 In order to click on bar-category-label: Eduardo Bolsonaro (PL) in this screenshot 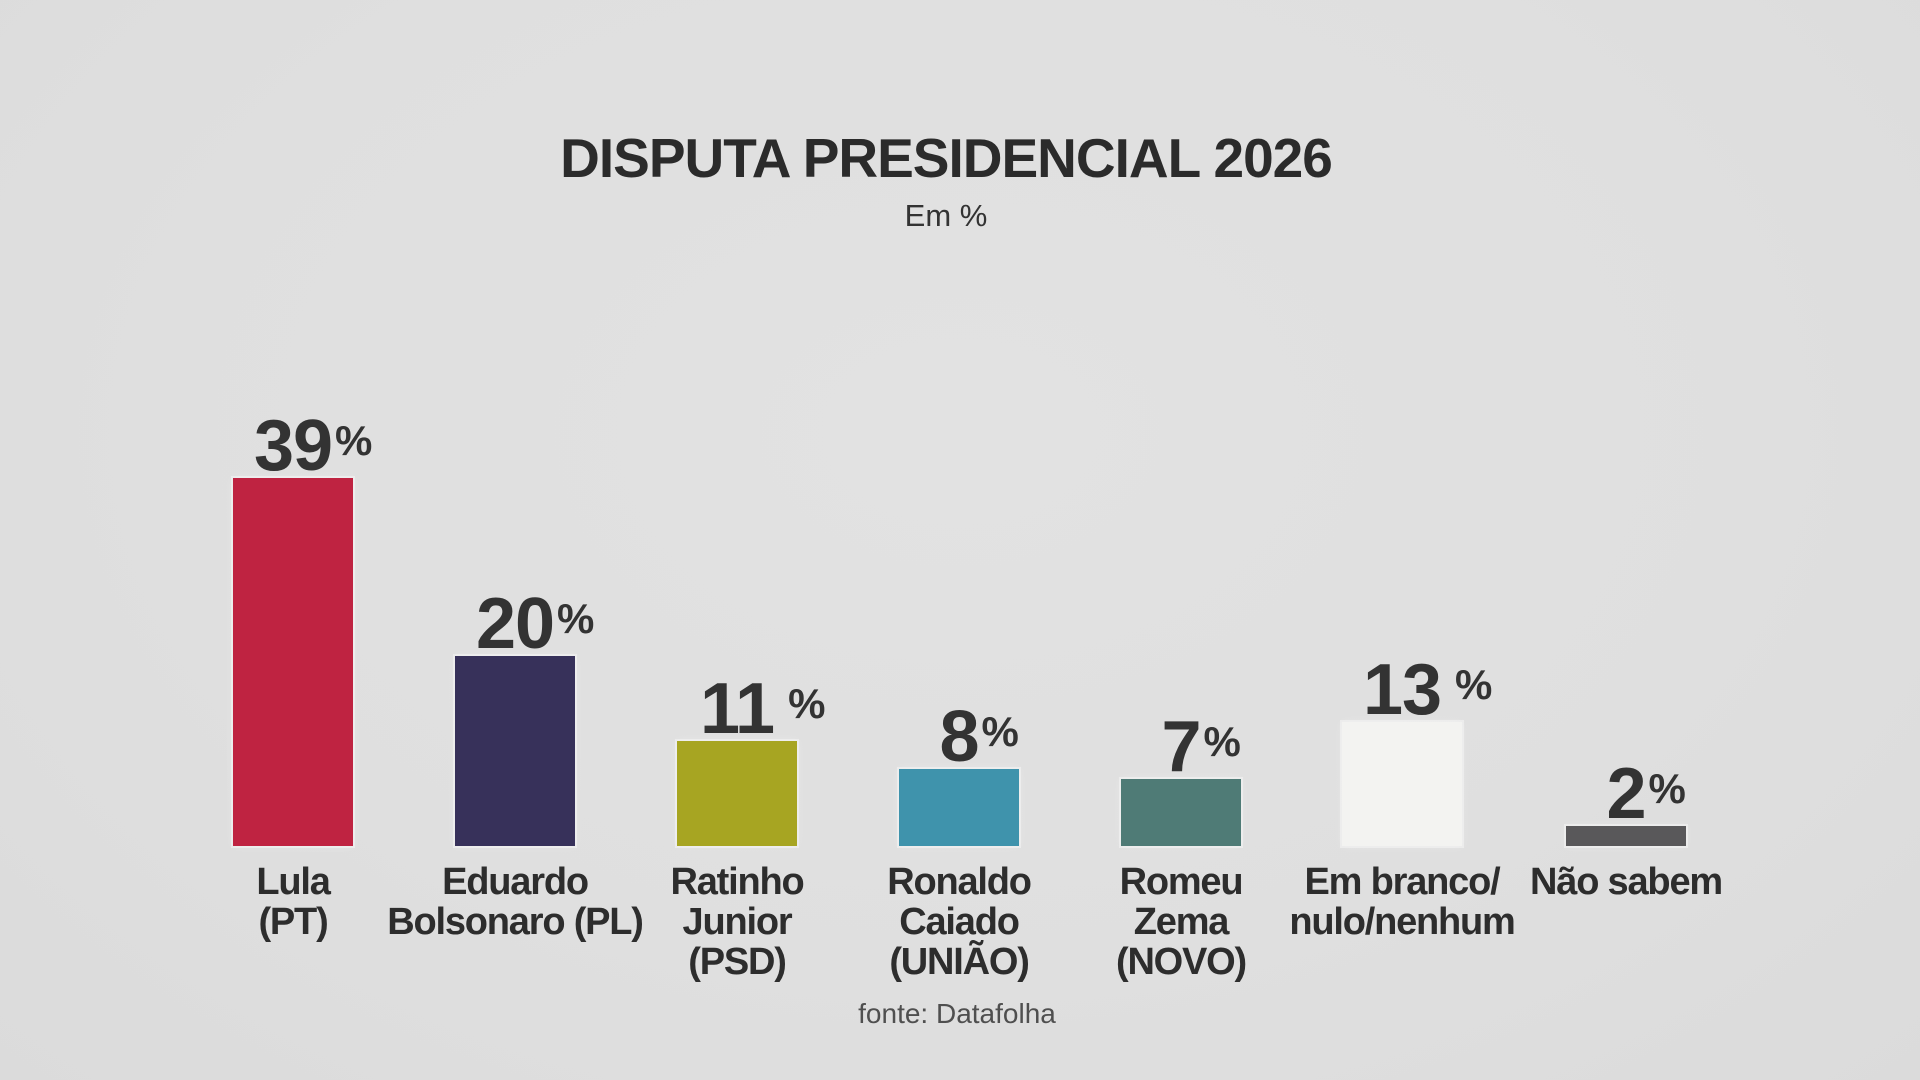, I will do `click(515, 902)`.